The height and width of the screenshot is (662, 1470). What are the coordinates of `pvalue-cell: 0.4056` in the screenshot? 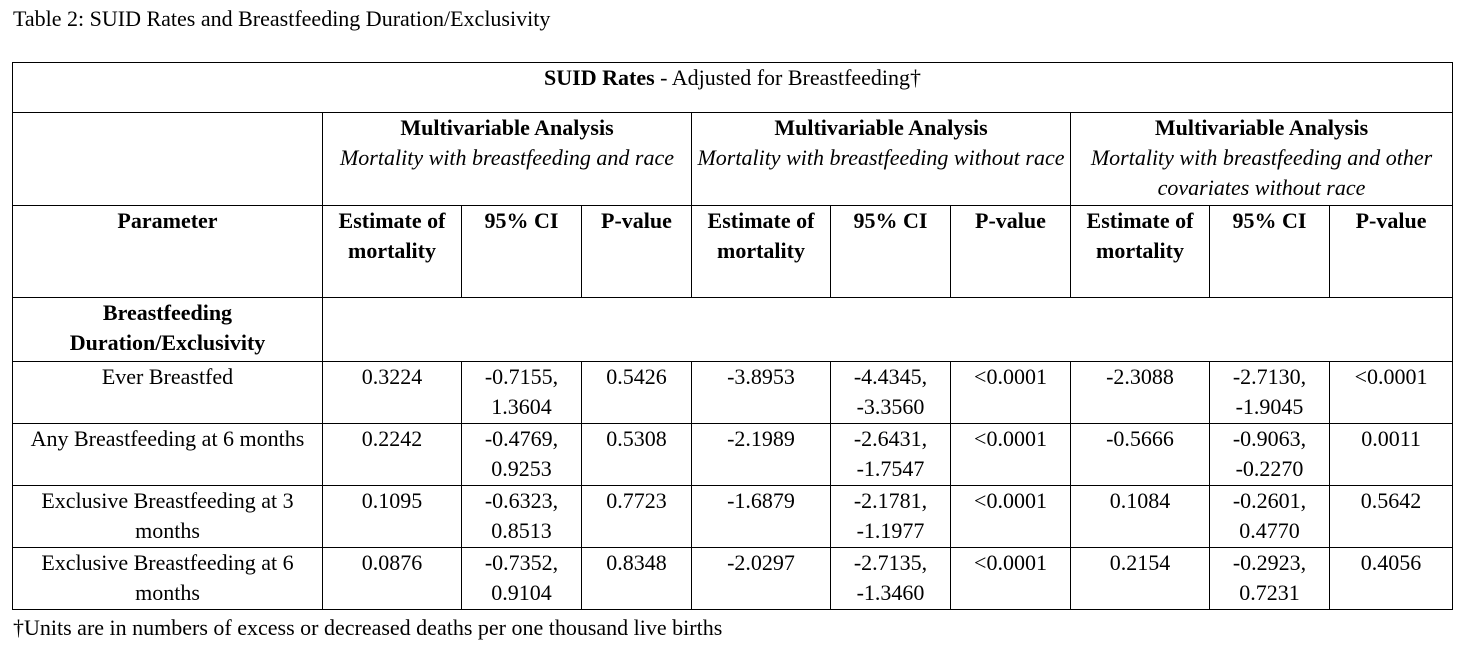 It's located at (1391, 578).